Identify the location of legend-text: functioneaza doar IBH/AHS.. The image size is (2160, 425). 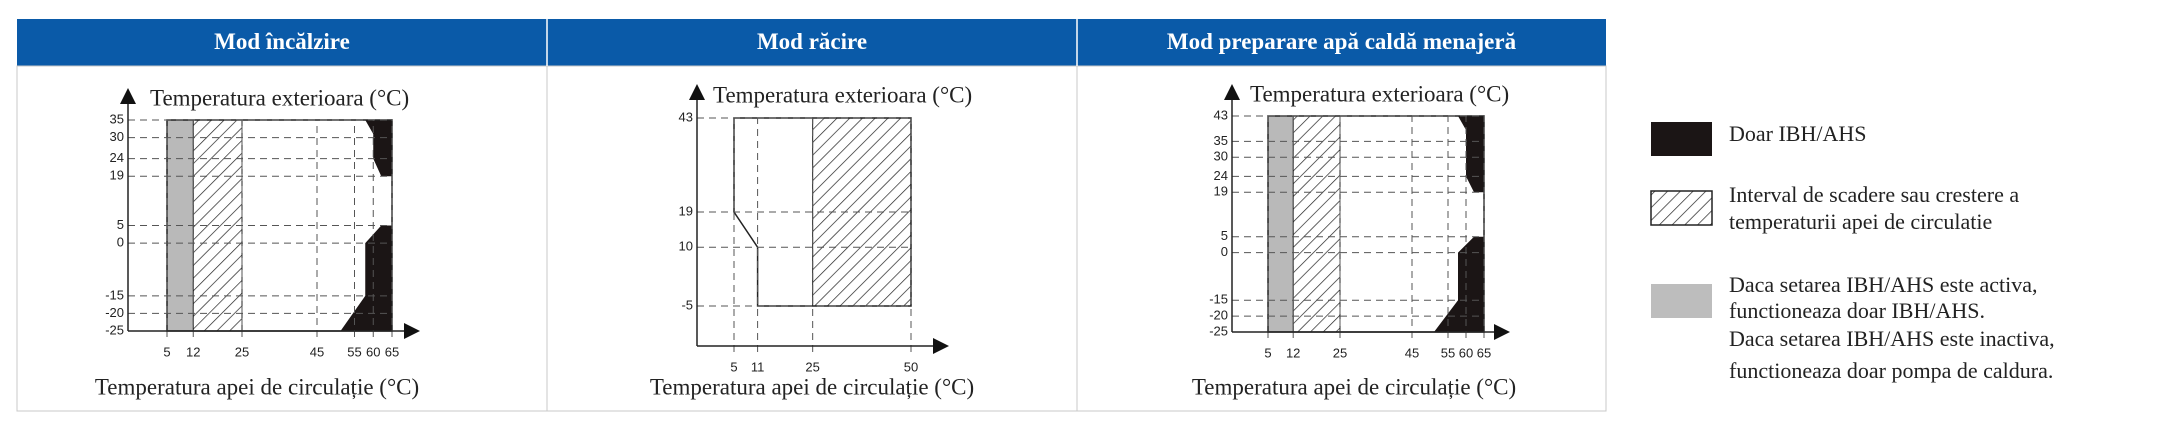
(1857, 310).